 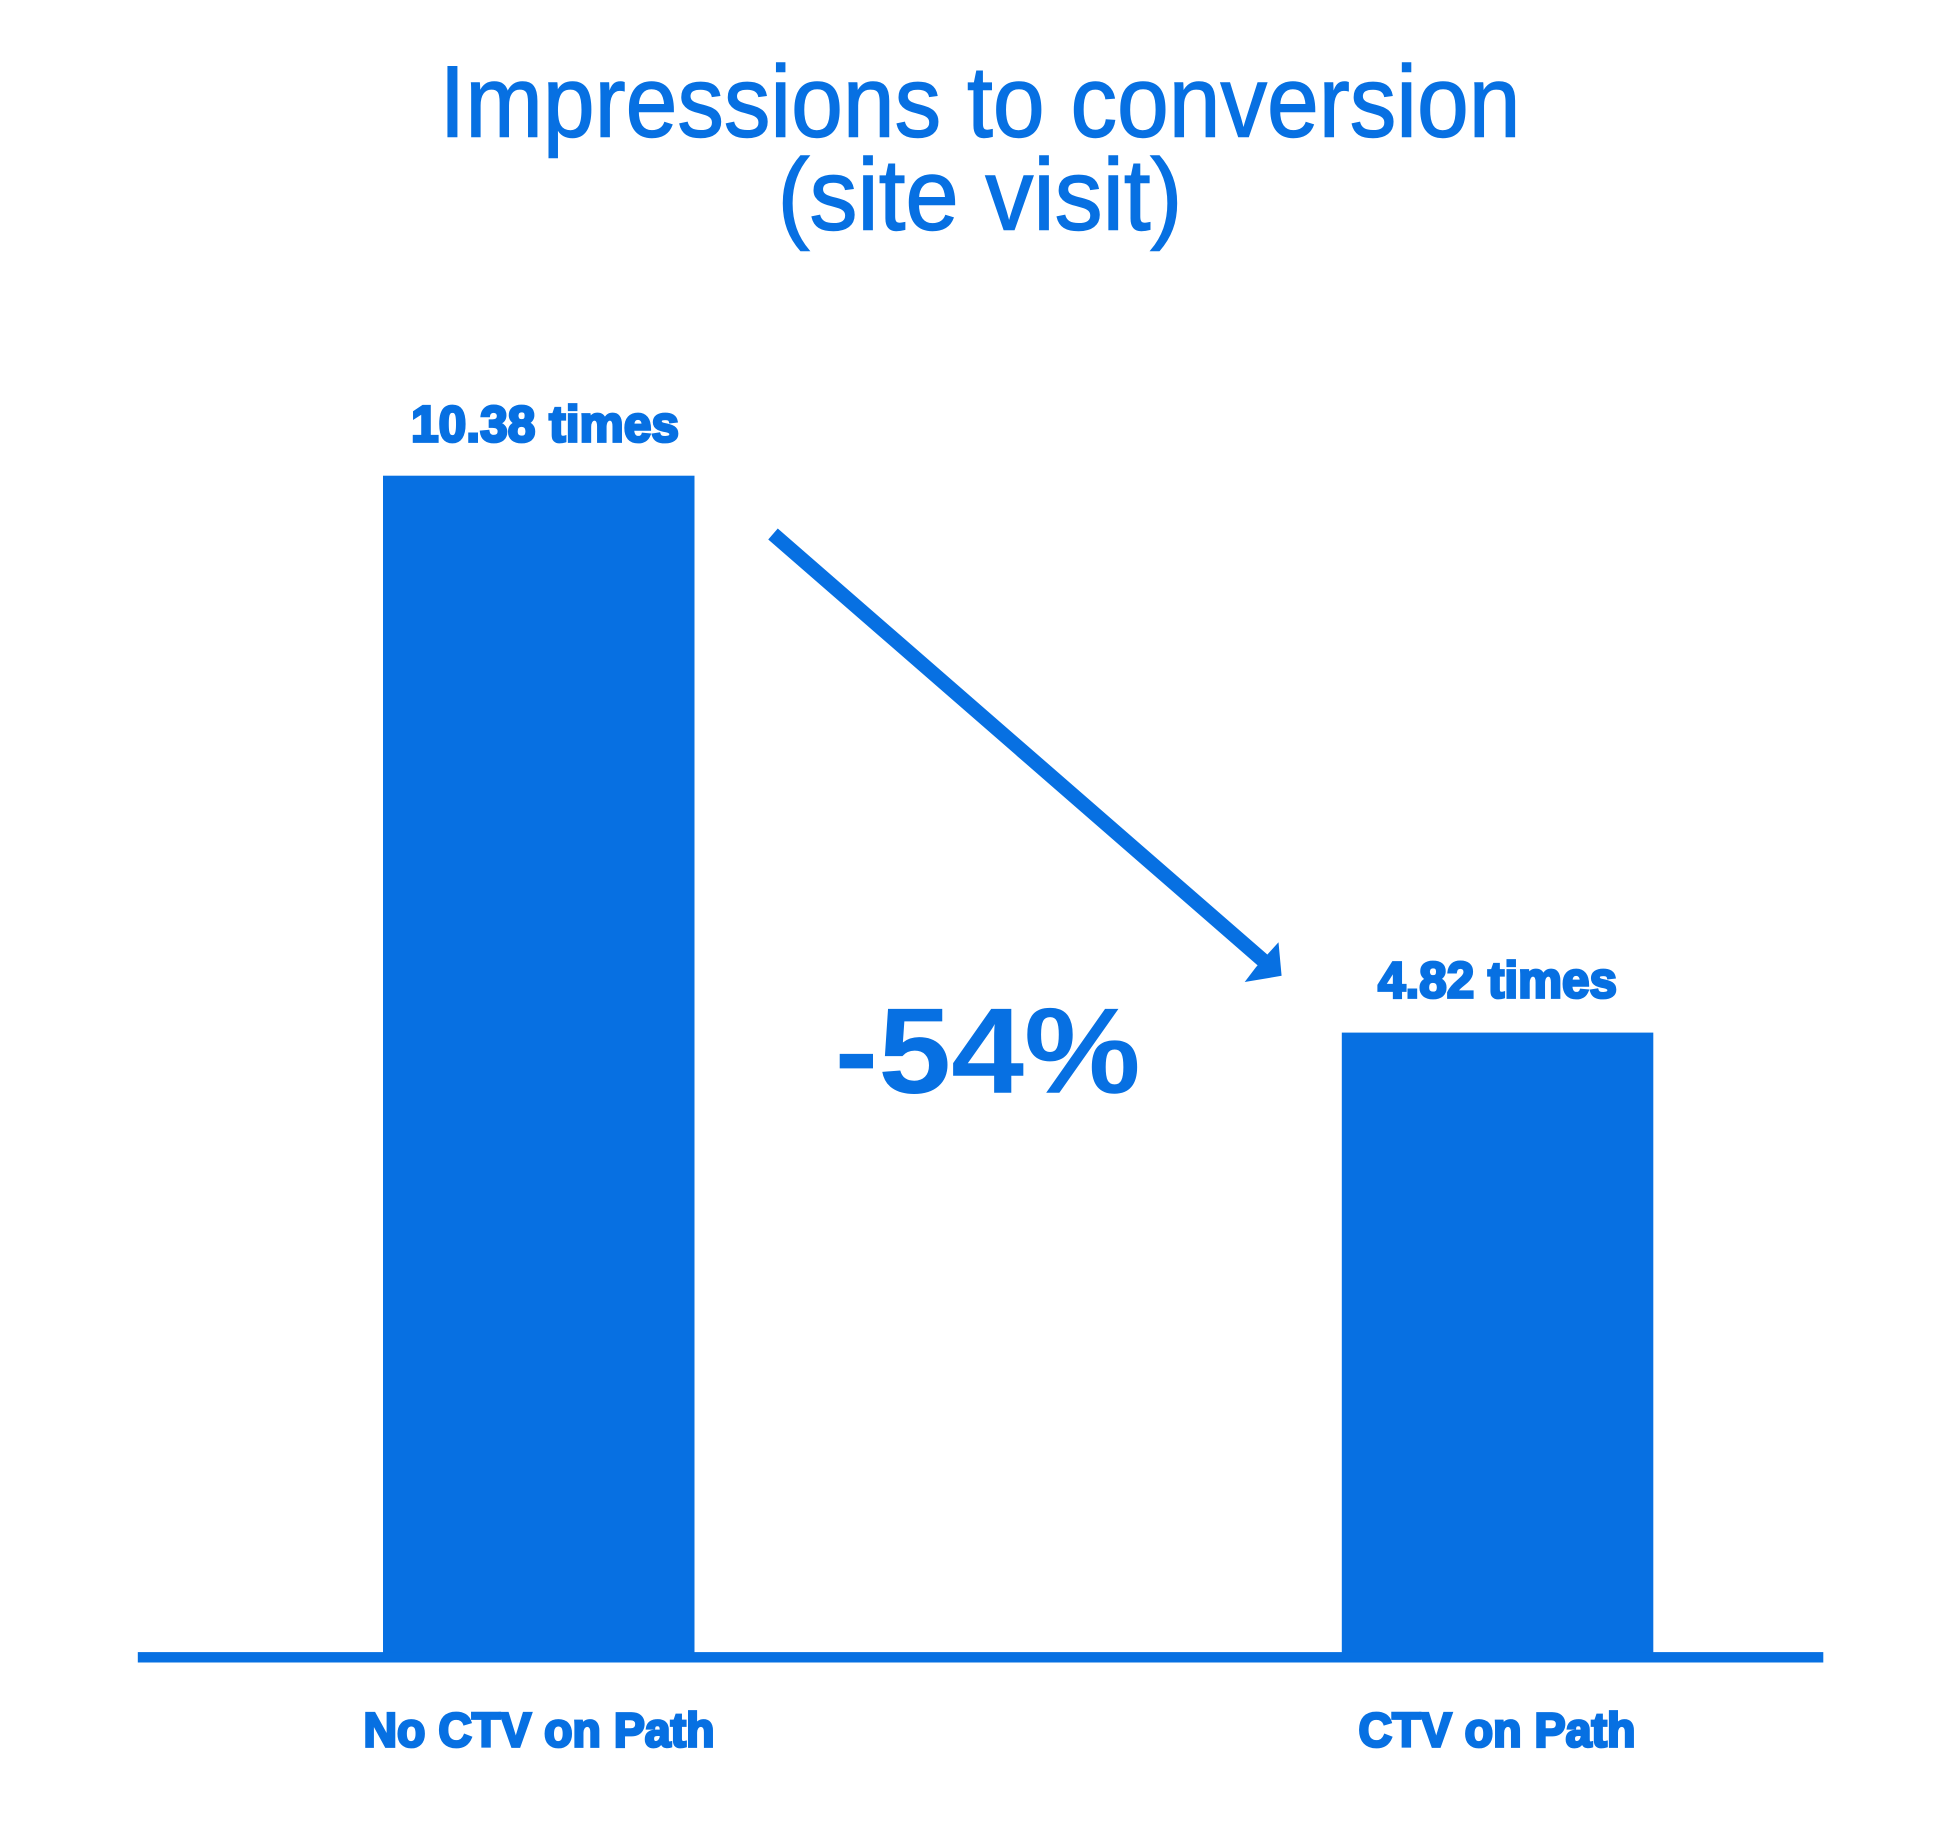 What do you see at coordinates (988, 1051) in the screenshot?
I see `svg-text: -54%` at bounding box center [988, 1051].